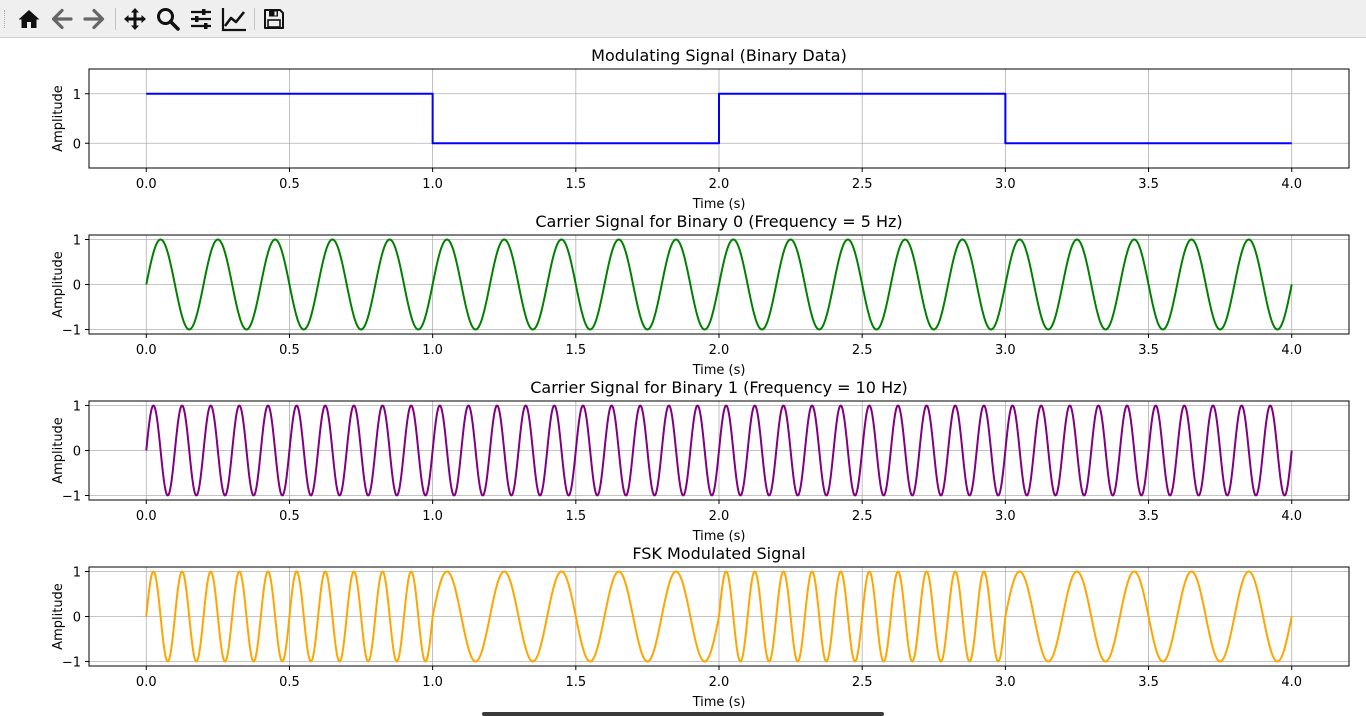 The height and width of the screenshot is (716, 1366). I want to click on configure-subplots-icon, so click(201, 19).